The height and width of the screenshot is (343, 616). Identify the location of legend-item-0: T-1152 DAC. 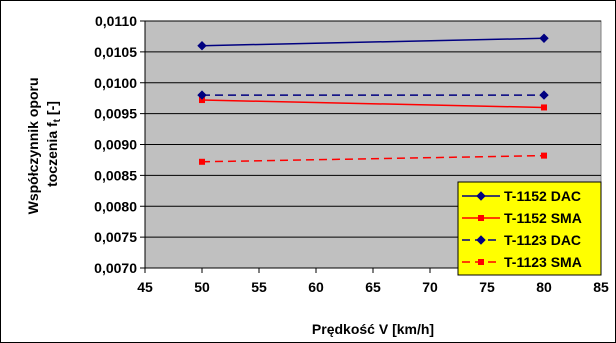
(521, 196).